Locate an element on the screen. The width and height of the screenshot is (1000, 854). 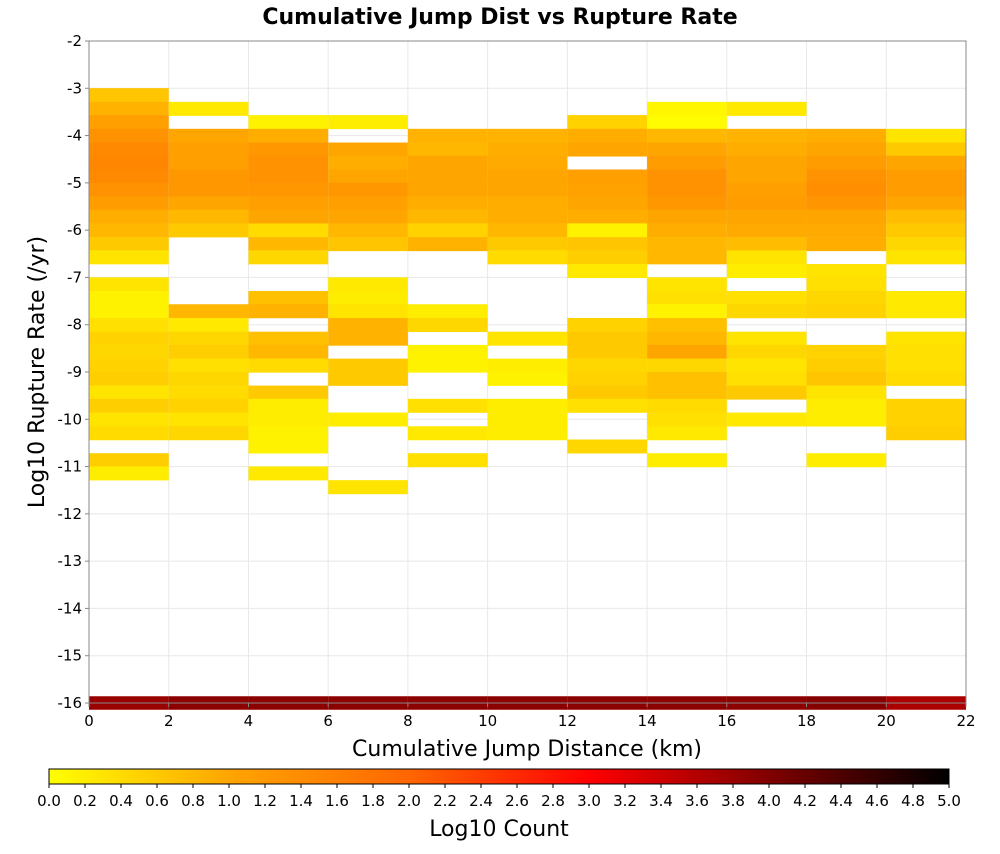
x-axis-ticks: 0 2 4 6 8 10 12 14 16 18 20 22 is located at coordinates (530, 716).